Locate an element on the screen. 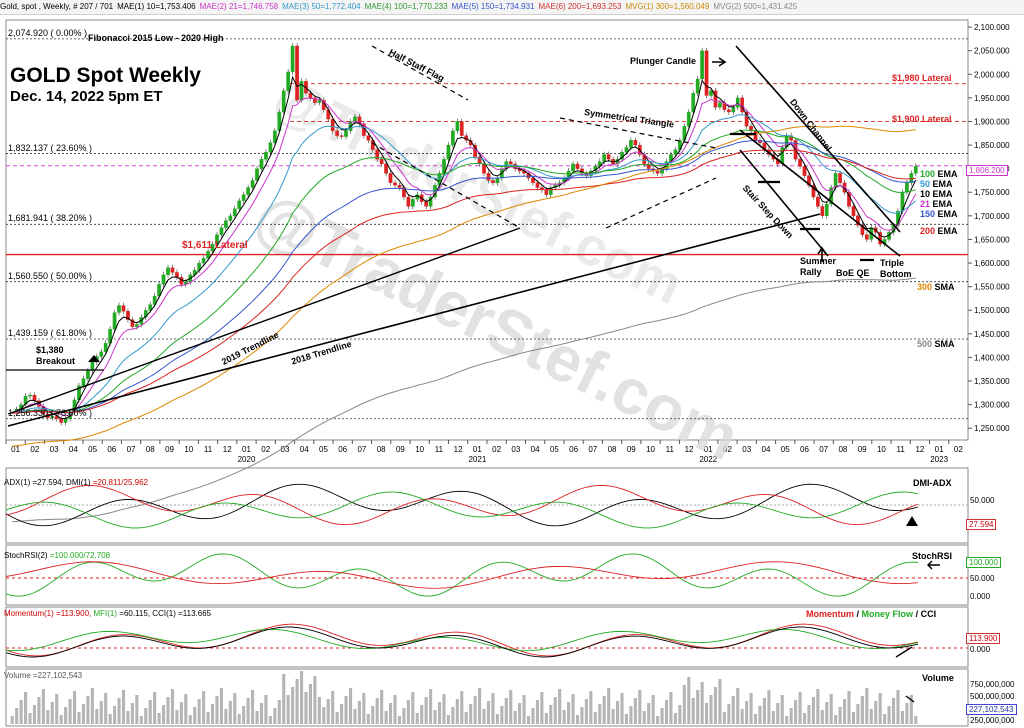 The height and width of the screenshot is (728, 1024). x-tick-label: 06 is located at coordinates (804, 449).